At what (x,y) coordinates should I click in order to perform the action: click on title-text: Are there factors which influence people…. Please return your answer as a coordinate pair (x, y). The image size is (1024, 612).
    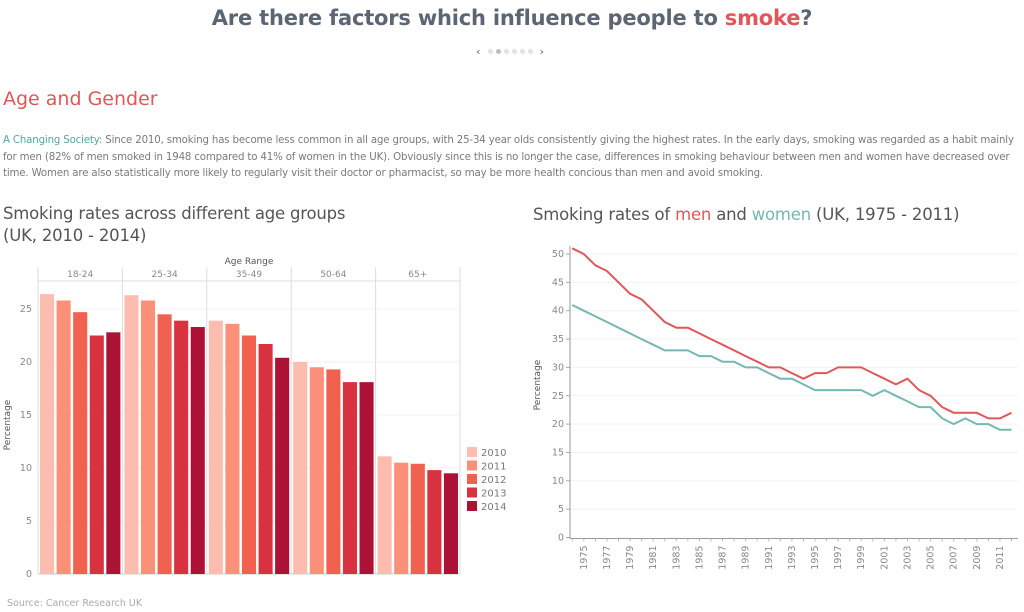
    Looking at the image, I should click on (468, 18).